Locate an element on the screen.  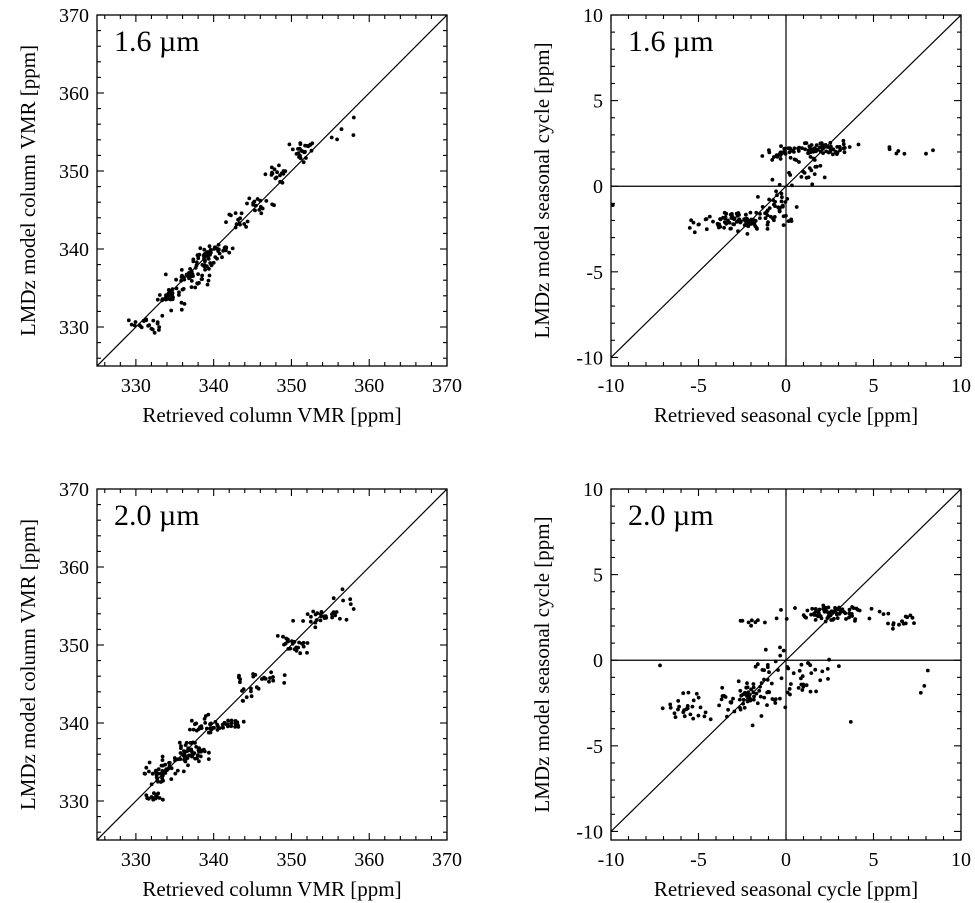
x-tick-label: 370 is located at coordinates (447, 860).